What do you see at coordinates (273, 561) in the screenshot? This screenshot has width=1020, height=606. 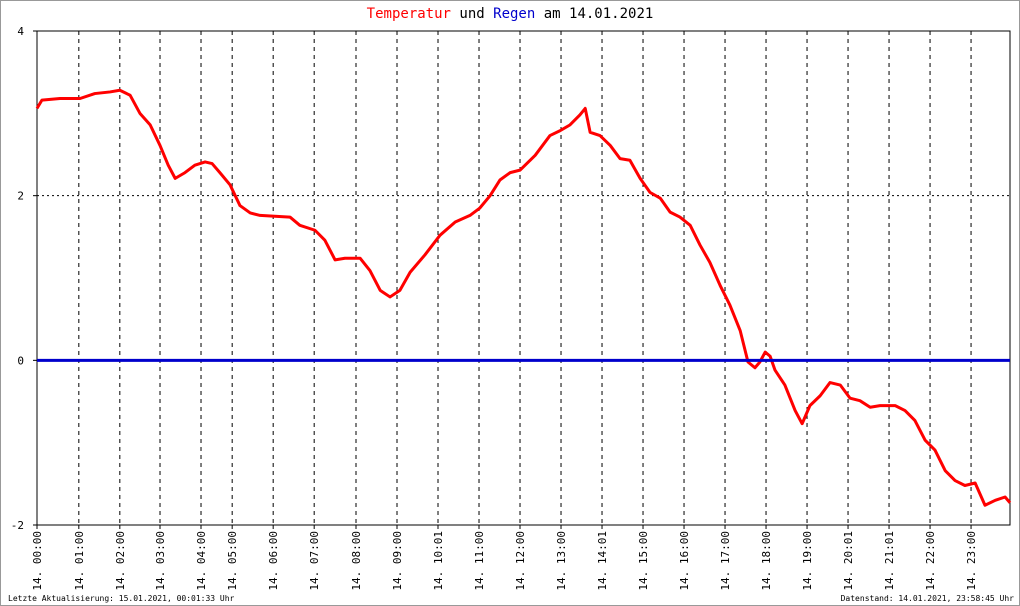 I see `x-tick-label: 14. 06:00` at bounding box center [273, 561].